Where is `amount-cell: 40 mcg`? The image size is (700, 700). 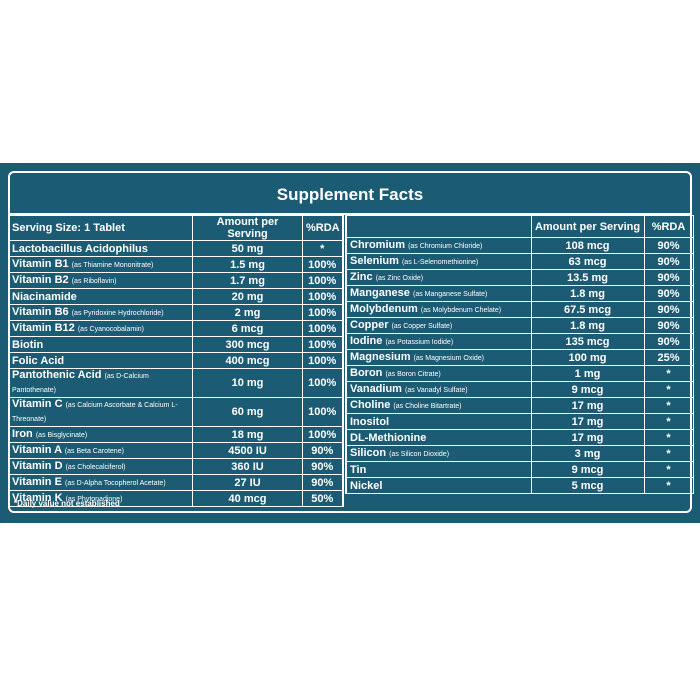
amount-cell: 40 mcg is located at coordinates (247, 498).